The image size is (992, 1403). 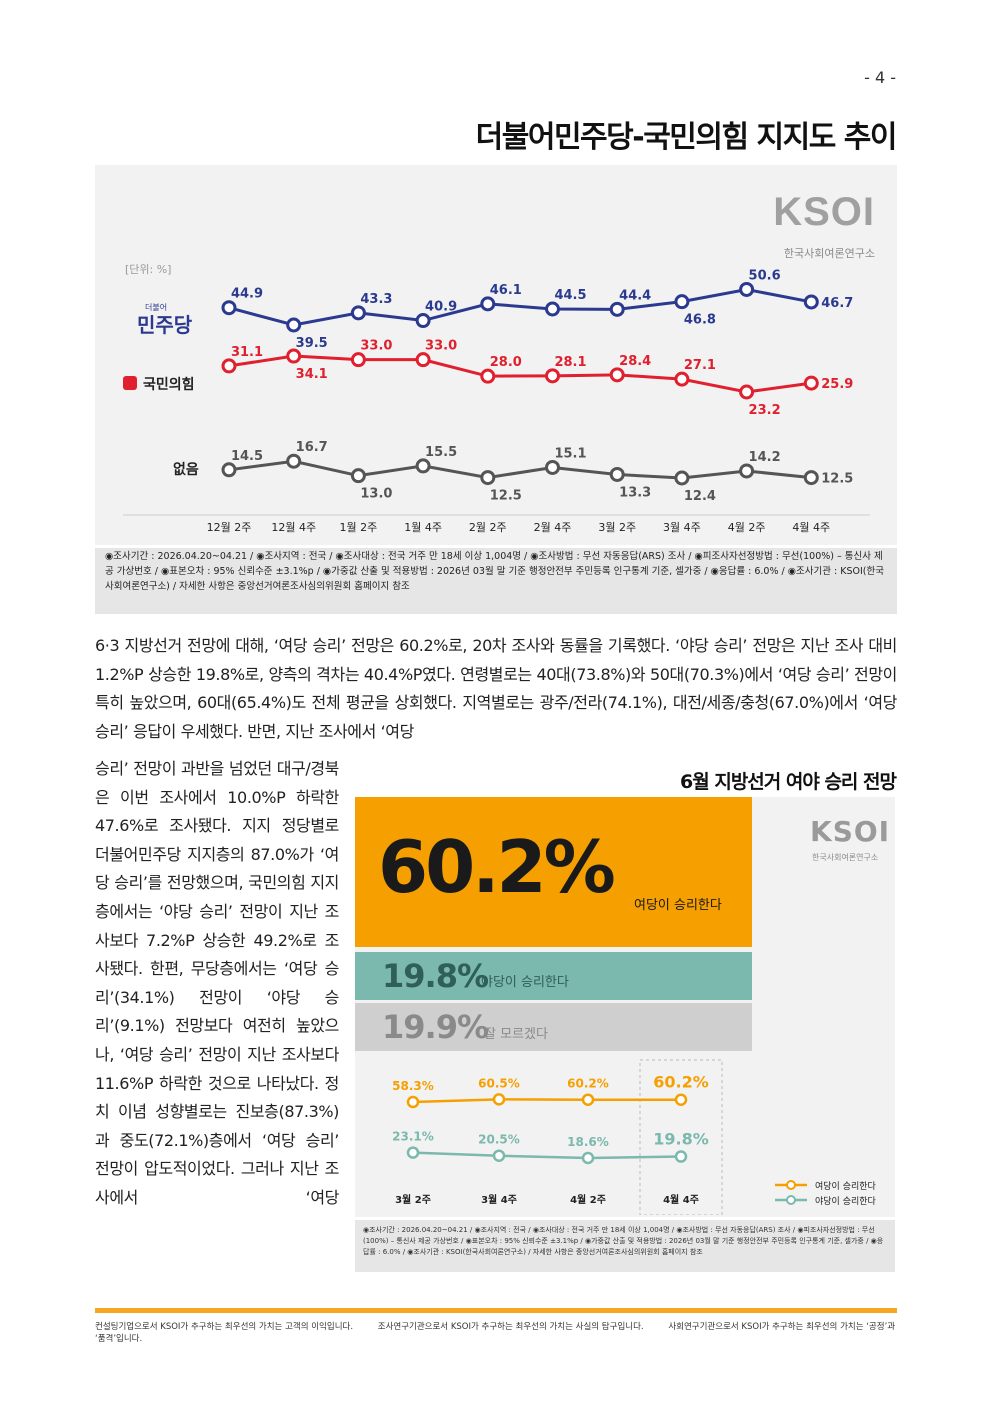 What do you see at coordinates (829, 253) in the screenshot?
I see `ksoi-logo-sub: 한국사회여론연구소` at bounding box center [829, 253].